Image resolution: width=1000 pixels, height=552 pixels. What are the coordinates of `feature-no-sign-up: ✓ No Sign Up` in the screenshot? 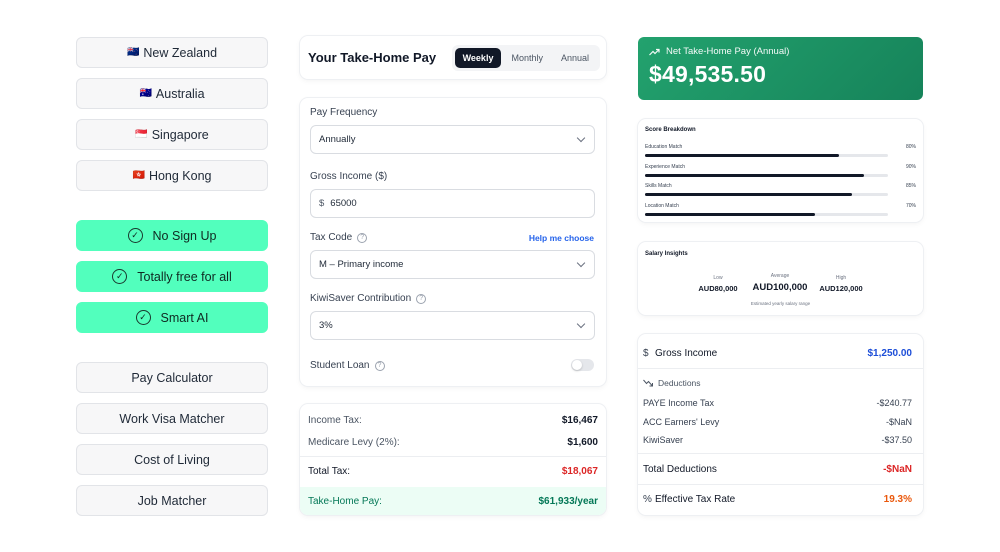 It's located at (172, 235).